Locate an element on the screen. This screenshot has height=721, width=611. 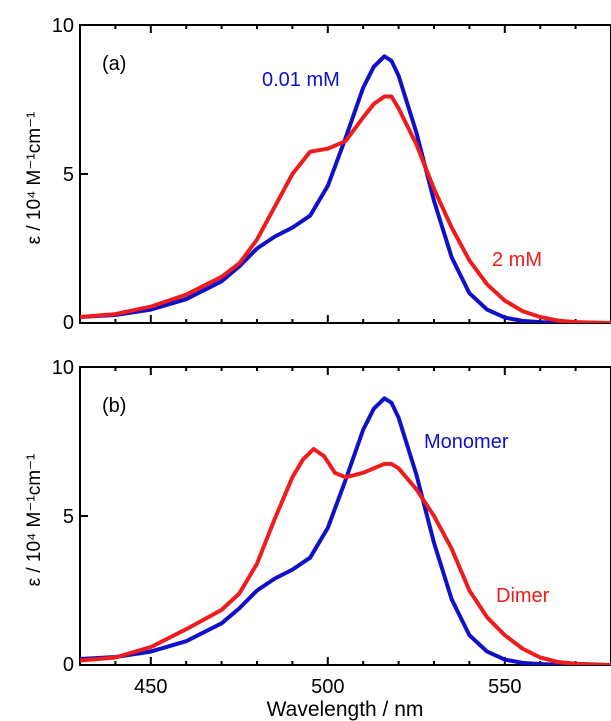
x-axis-label: Wavelength / nm is located at coordinates (345, 709).